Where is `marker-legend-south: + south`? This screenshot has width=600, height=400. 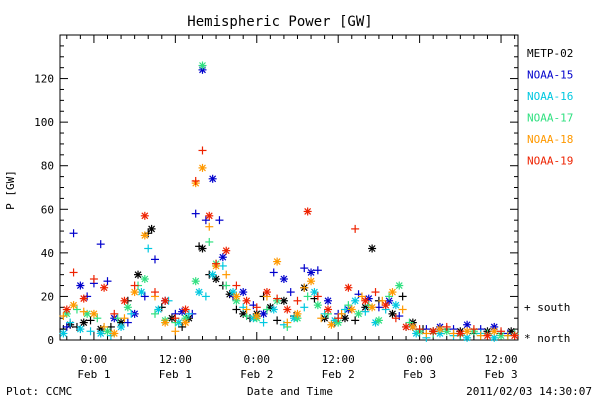 marker-legend-south: + south is located at coordinates (547, 307).